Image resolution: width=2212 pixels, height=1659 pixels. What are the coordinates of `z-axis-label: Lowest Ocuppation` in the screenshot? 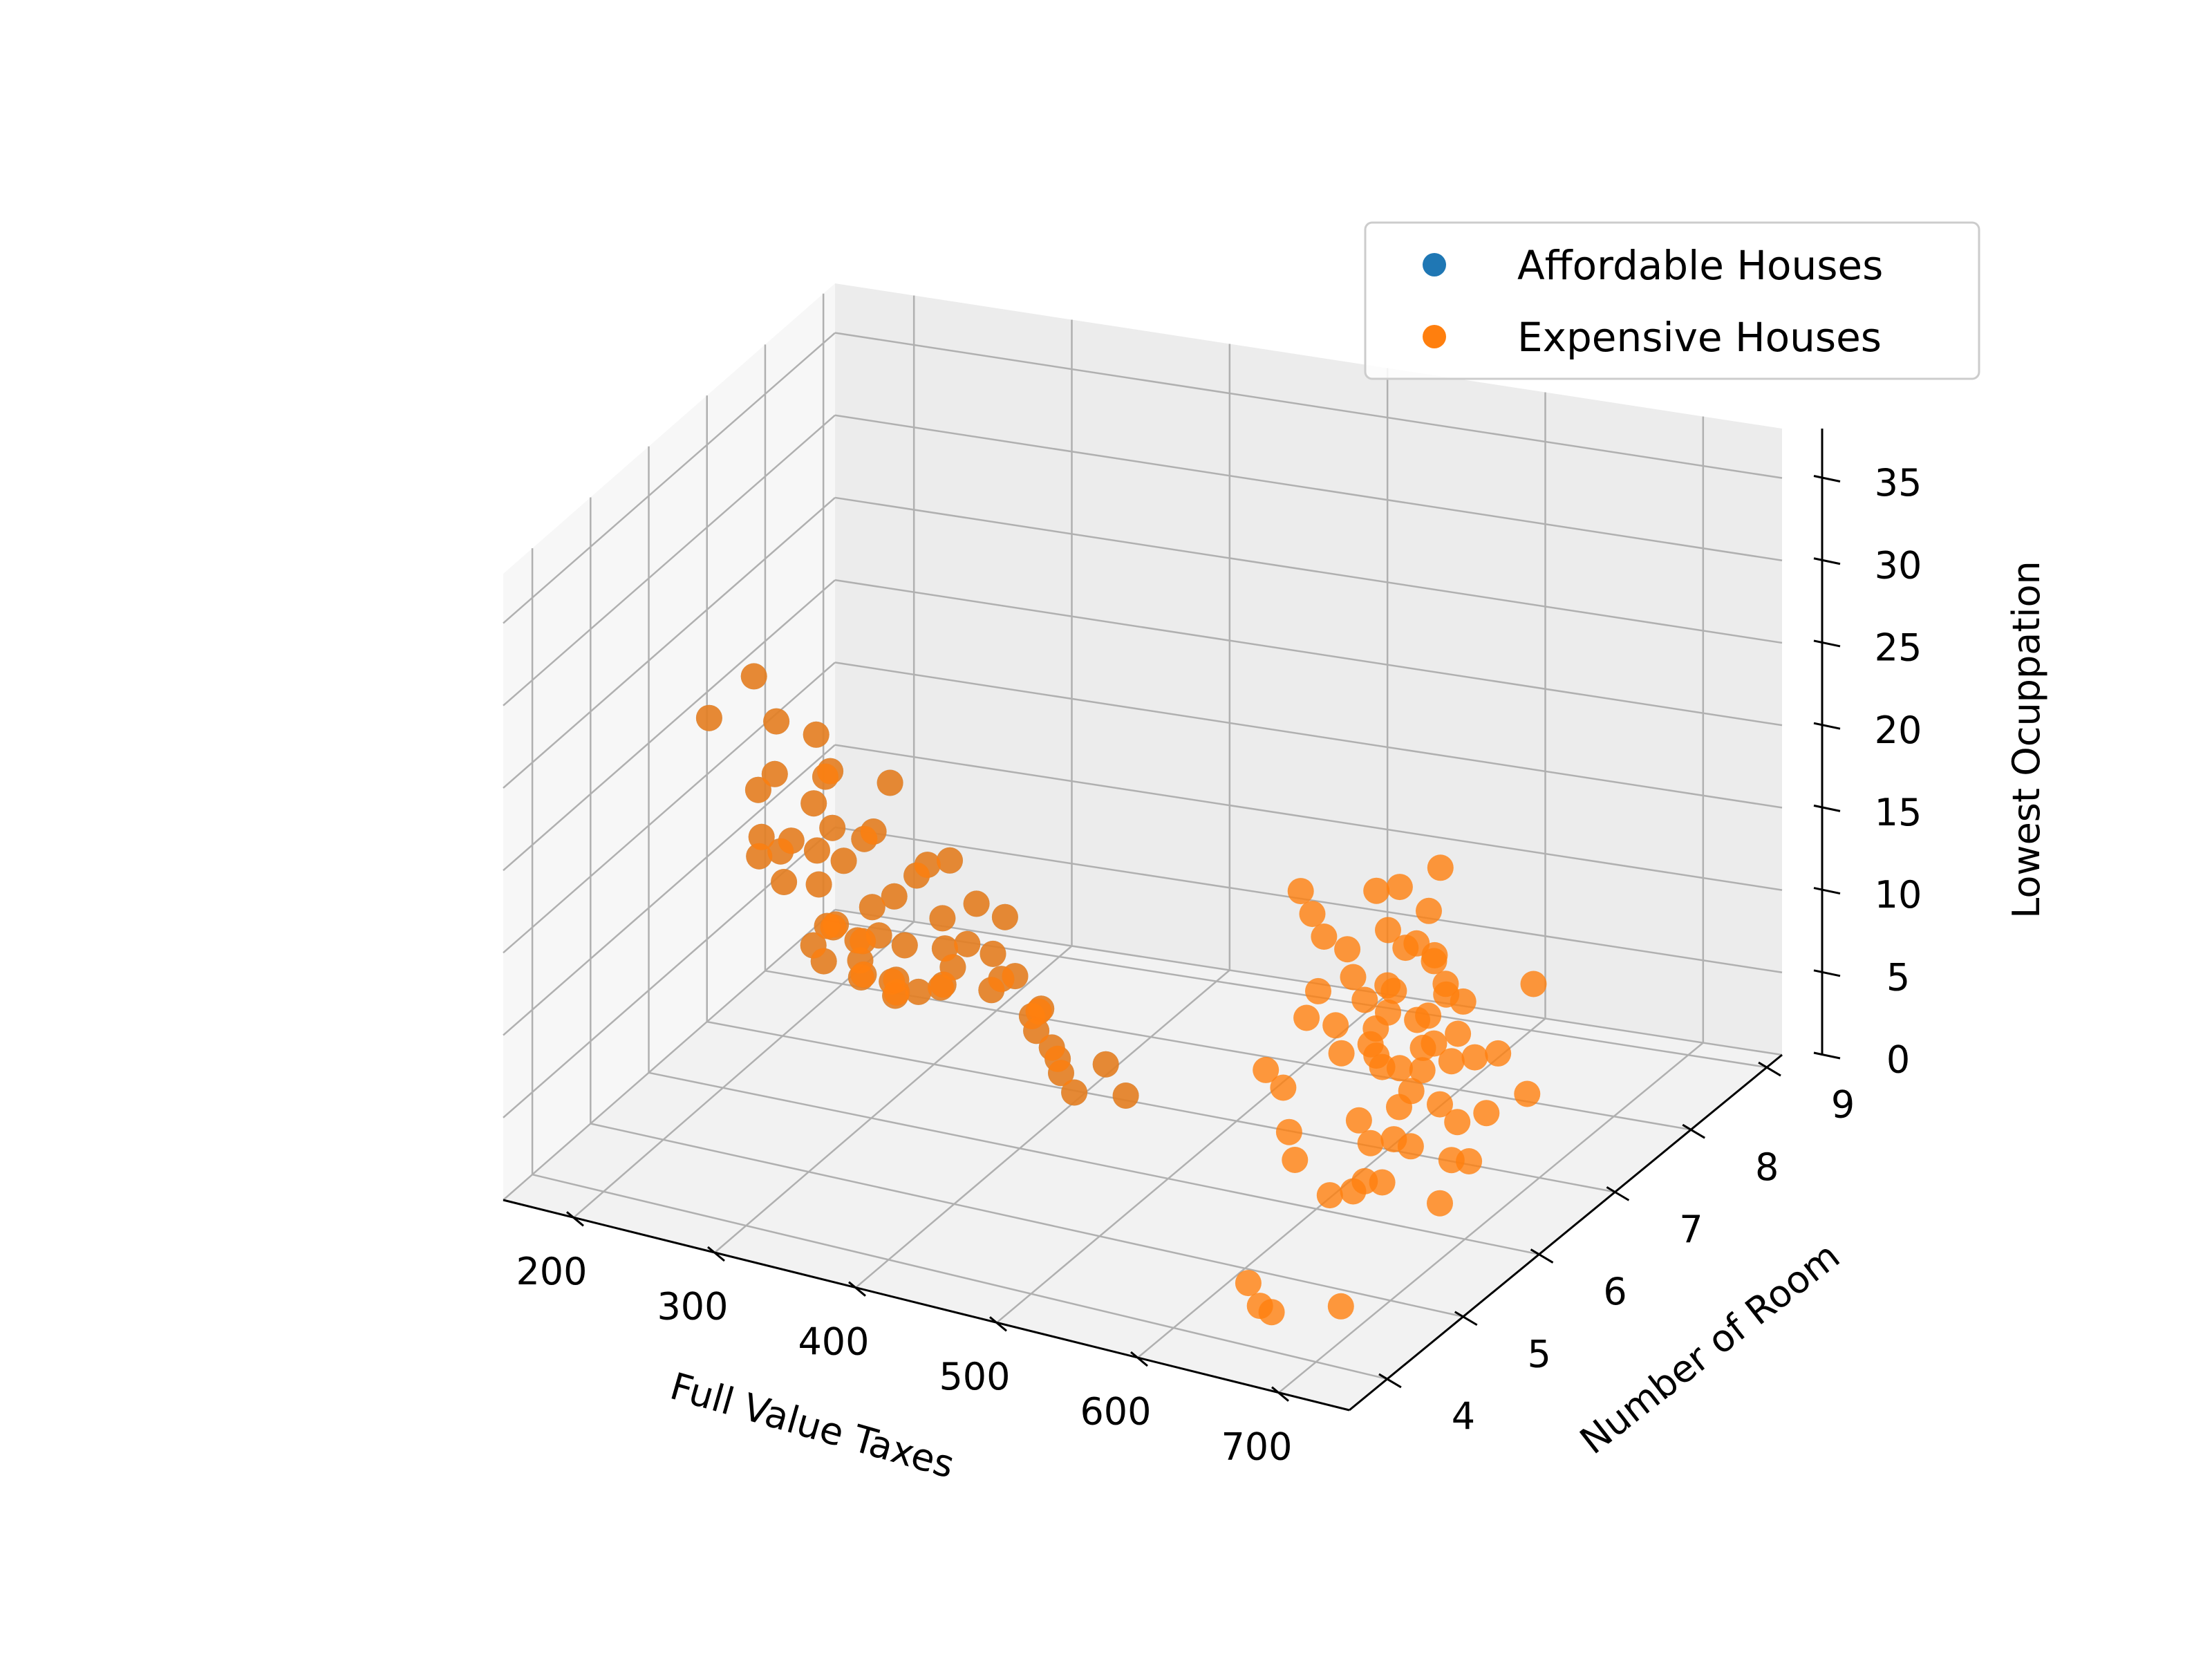 It's located at (2027, 740).